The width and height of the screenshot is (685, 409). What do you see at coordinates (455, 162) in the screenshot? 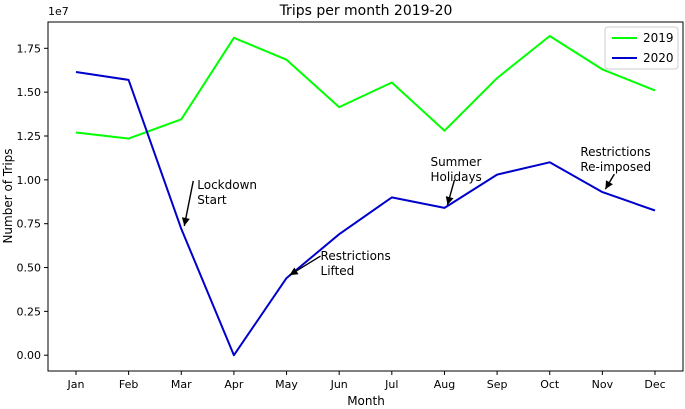
I see `annotation-text: Summer` at bounding box center [455, 162].